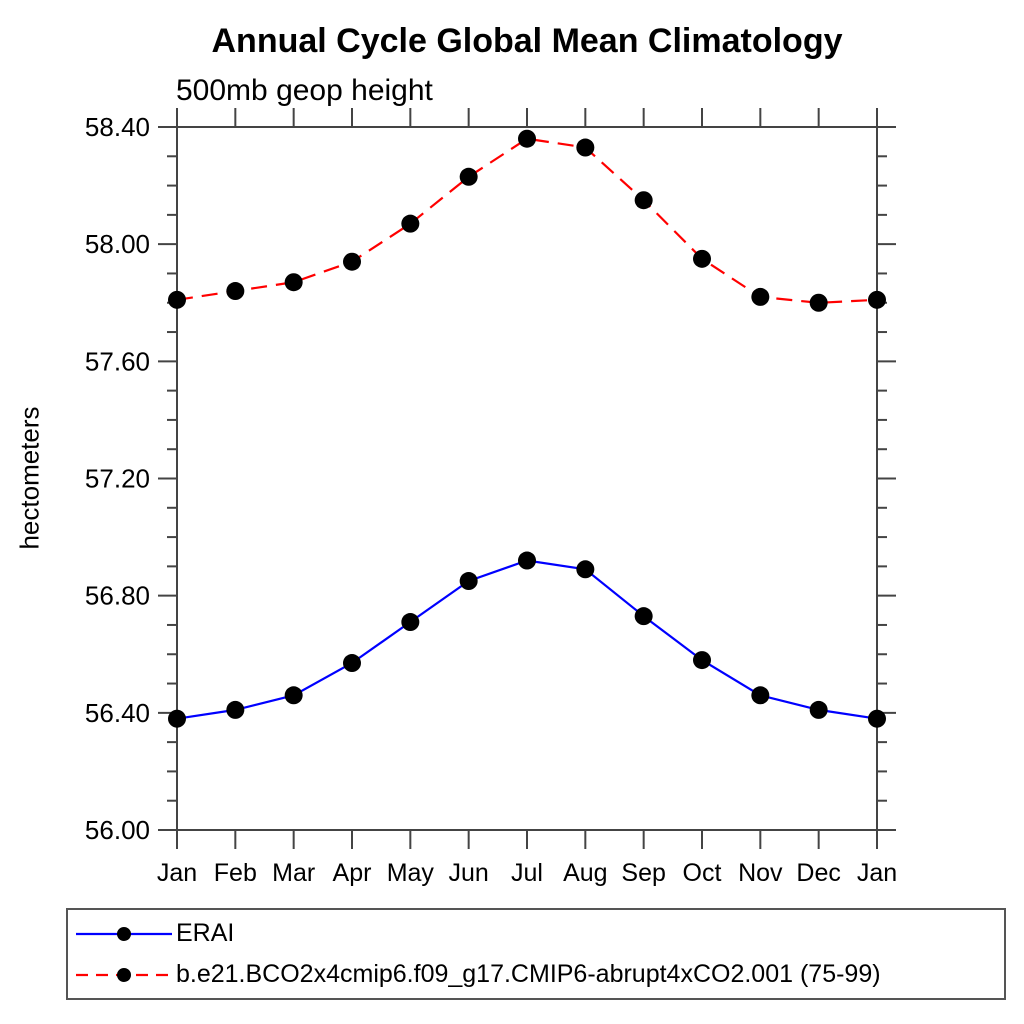 This screenshot has width=1024, height=1024. What do you see at coordinates (117, 596) in the screenshot?
I see `y-tick-label: 56.80` at bounding box center [117, 596].